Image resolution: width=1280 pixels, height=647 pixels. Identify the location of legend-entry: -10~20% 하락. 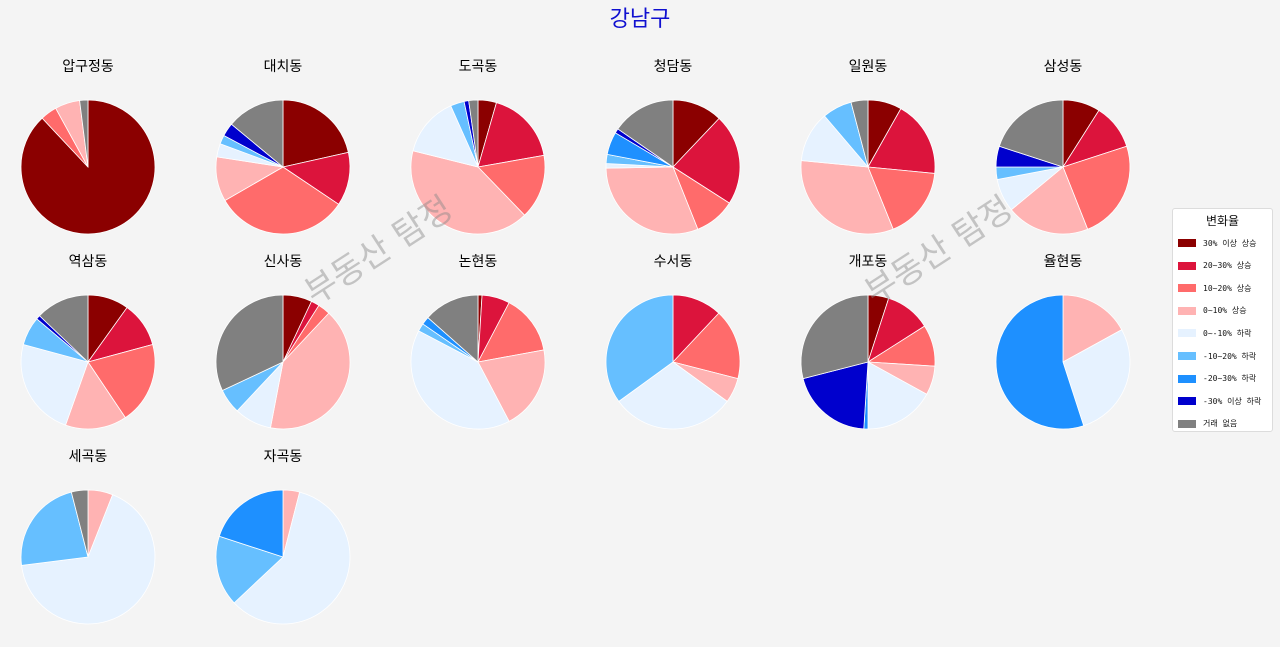
(1217, 356).